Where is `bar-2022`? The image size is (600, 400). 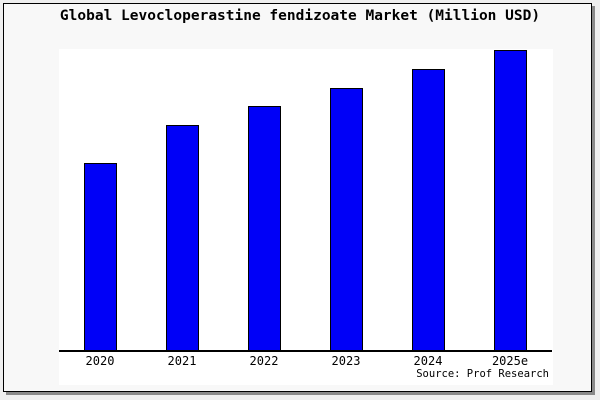
bar-2022 is located at coordinates (264, 228).